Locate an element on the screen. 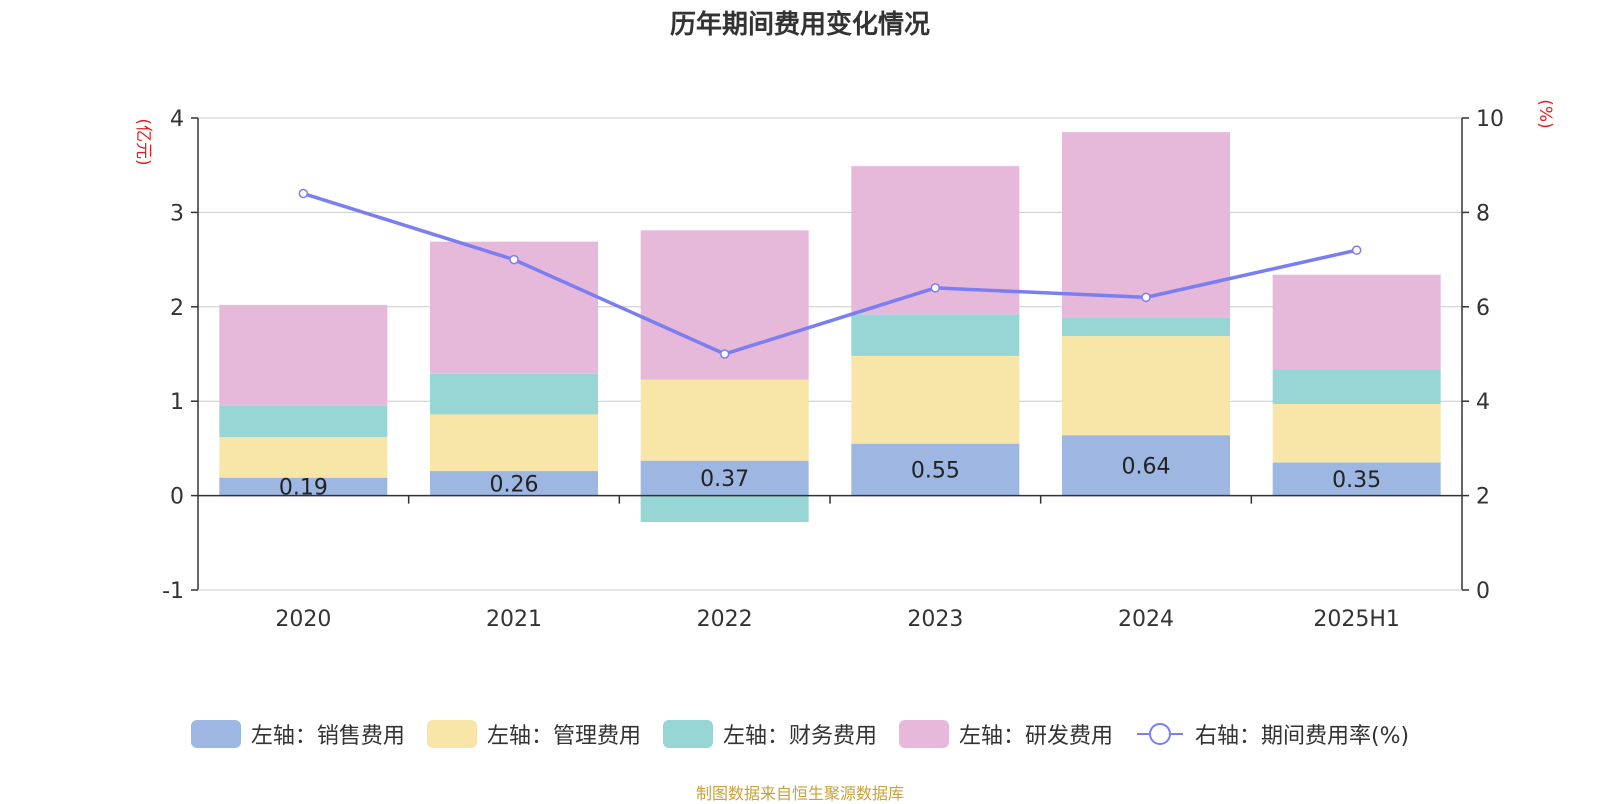  bar-3-2023 is located at coordinates (935, 335).